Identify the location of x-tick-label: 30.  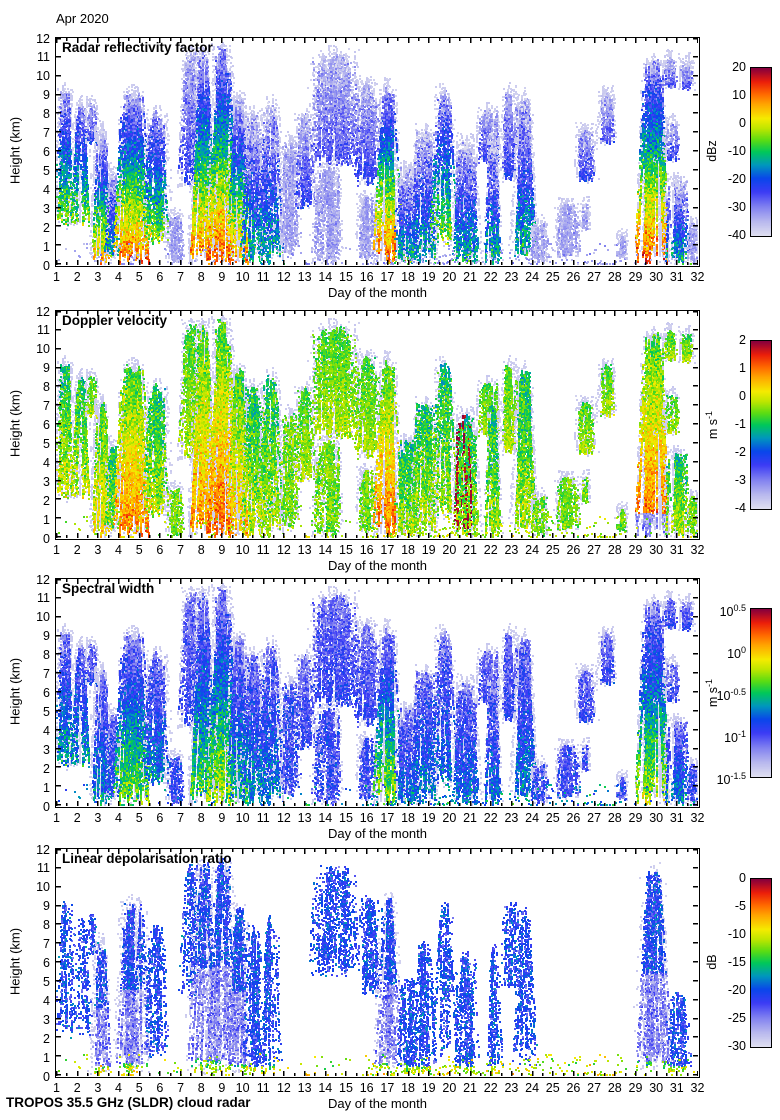
(656, 818).